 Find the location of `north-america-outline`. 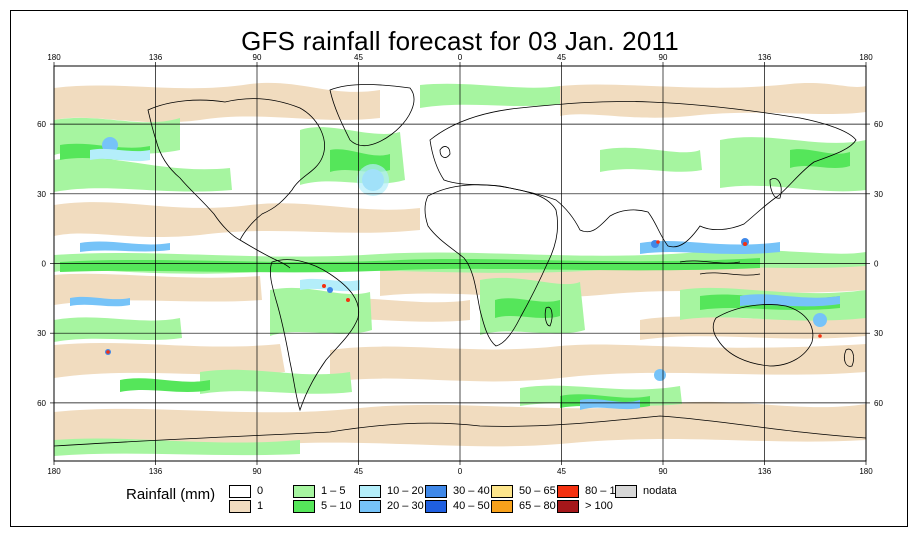

north-america-outline is located at coordinates (236, 169).